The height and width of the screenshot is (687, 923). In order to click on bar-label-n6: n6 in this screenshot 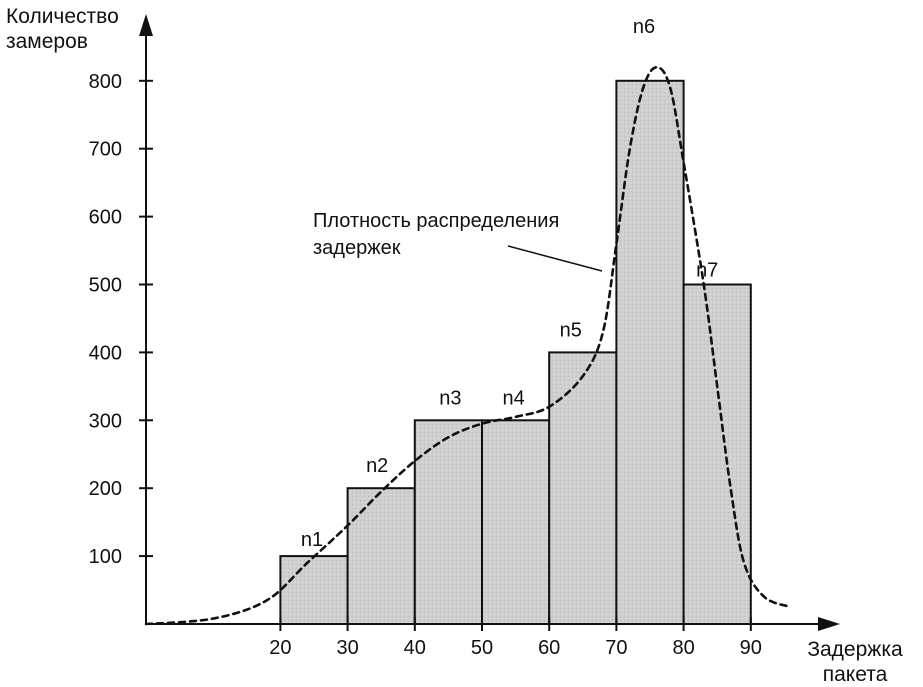, I will do `click(644, 27)`.